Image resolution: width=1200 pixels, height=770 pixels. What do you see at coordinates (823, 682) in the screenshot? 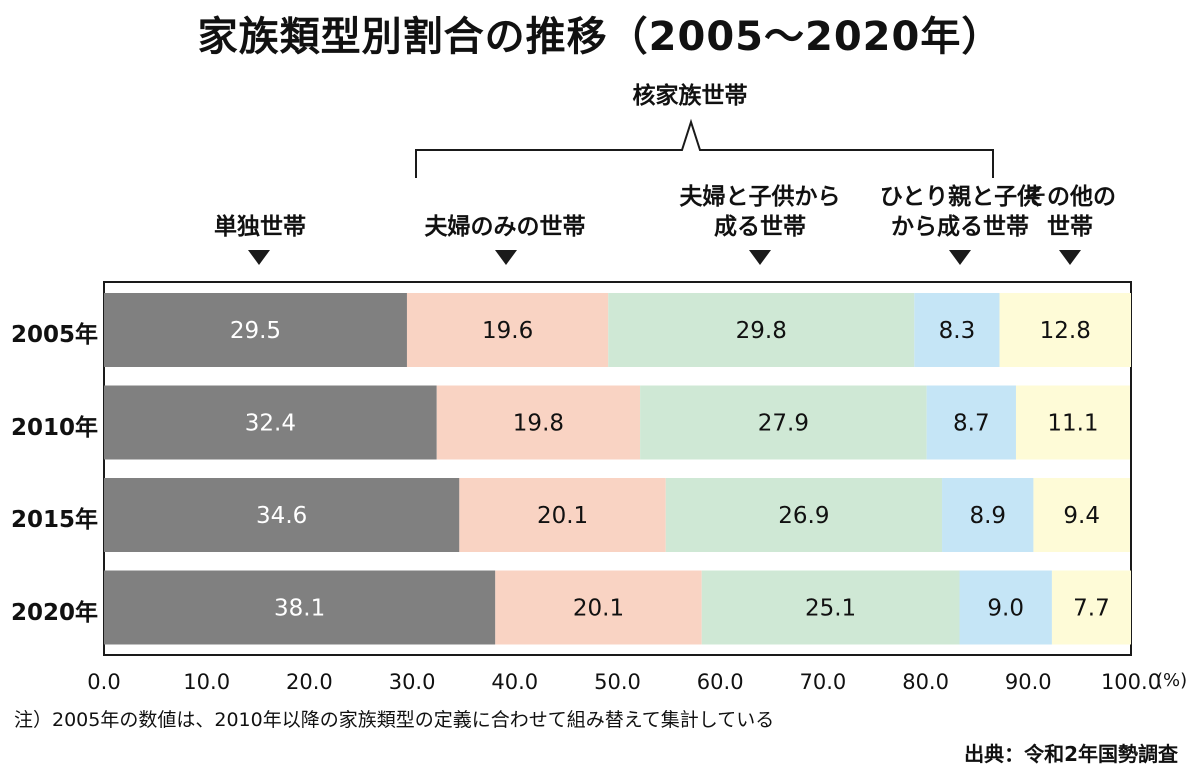
I see `x-tick-label: 70.0` at bounding box center [823, 682].